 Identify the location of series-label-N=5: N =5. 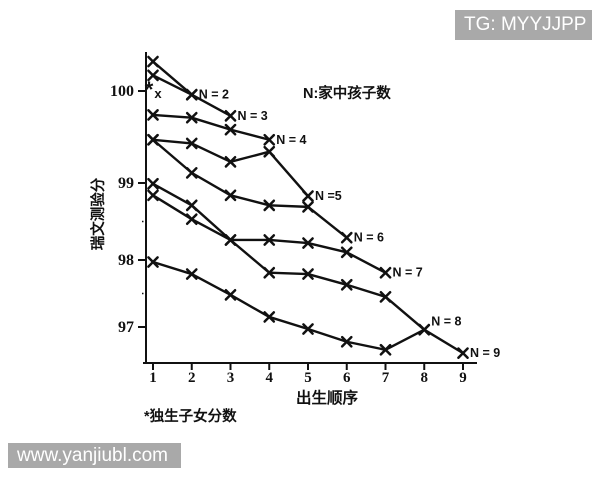
(328, 196).